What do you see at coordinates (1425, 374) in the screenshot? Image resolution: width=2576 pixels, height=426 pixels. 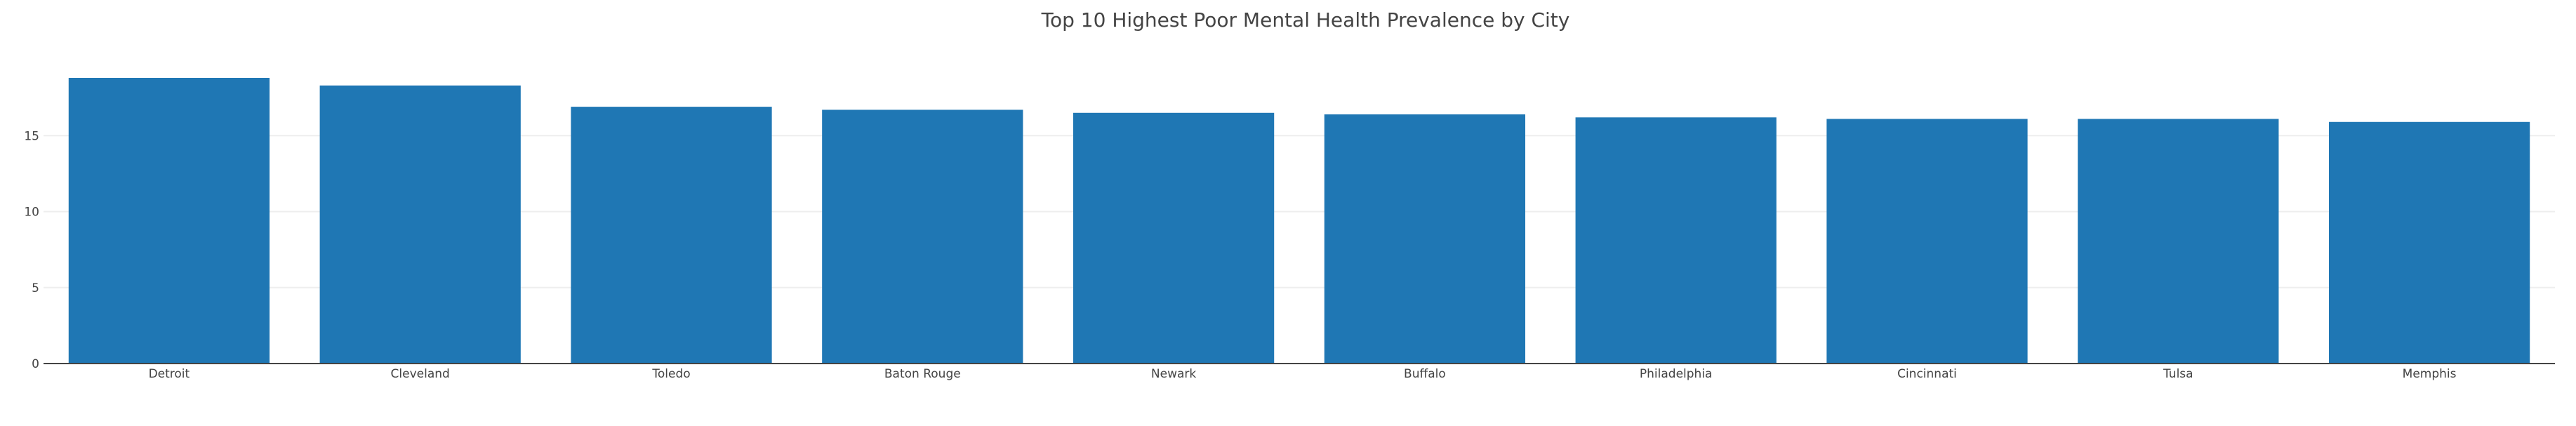 I see `x-tick-label: Buffalo` at bounding box center [1425, 374].